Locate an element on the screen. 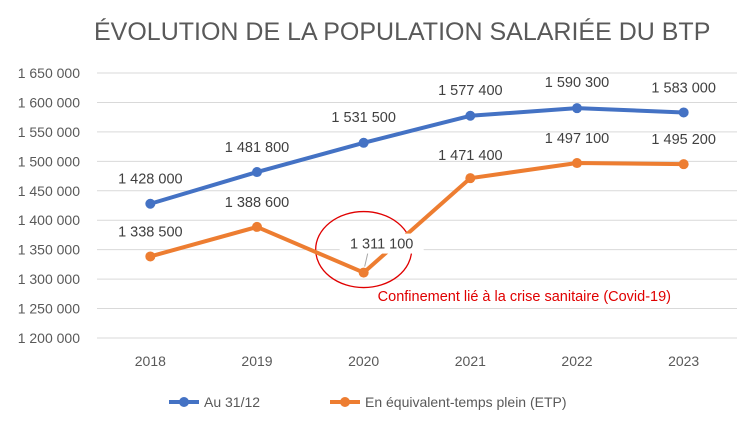  data-label: 1 481 800 is located at coordinates (257, 148).